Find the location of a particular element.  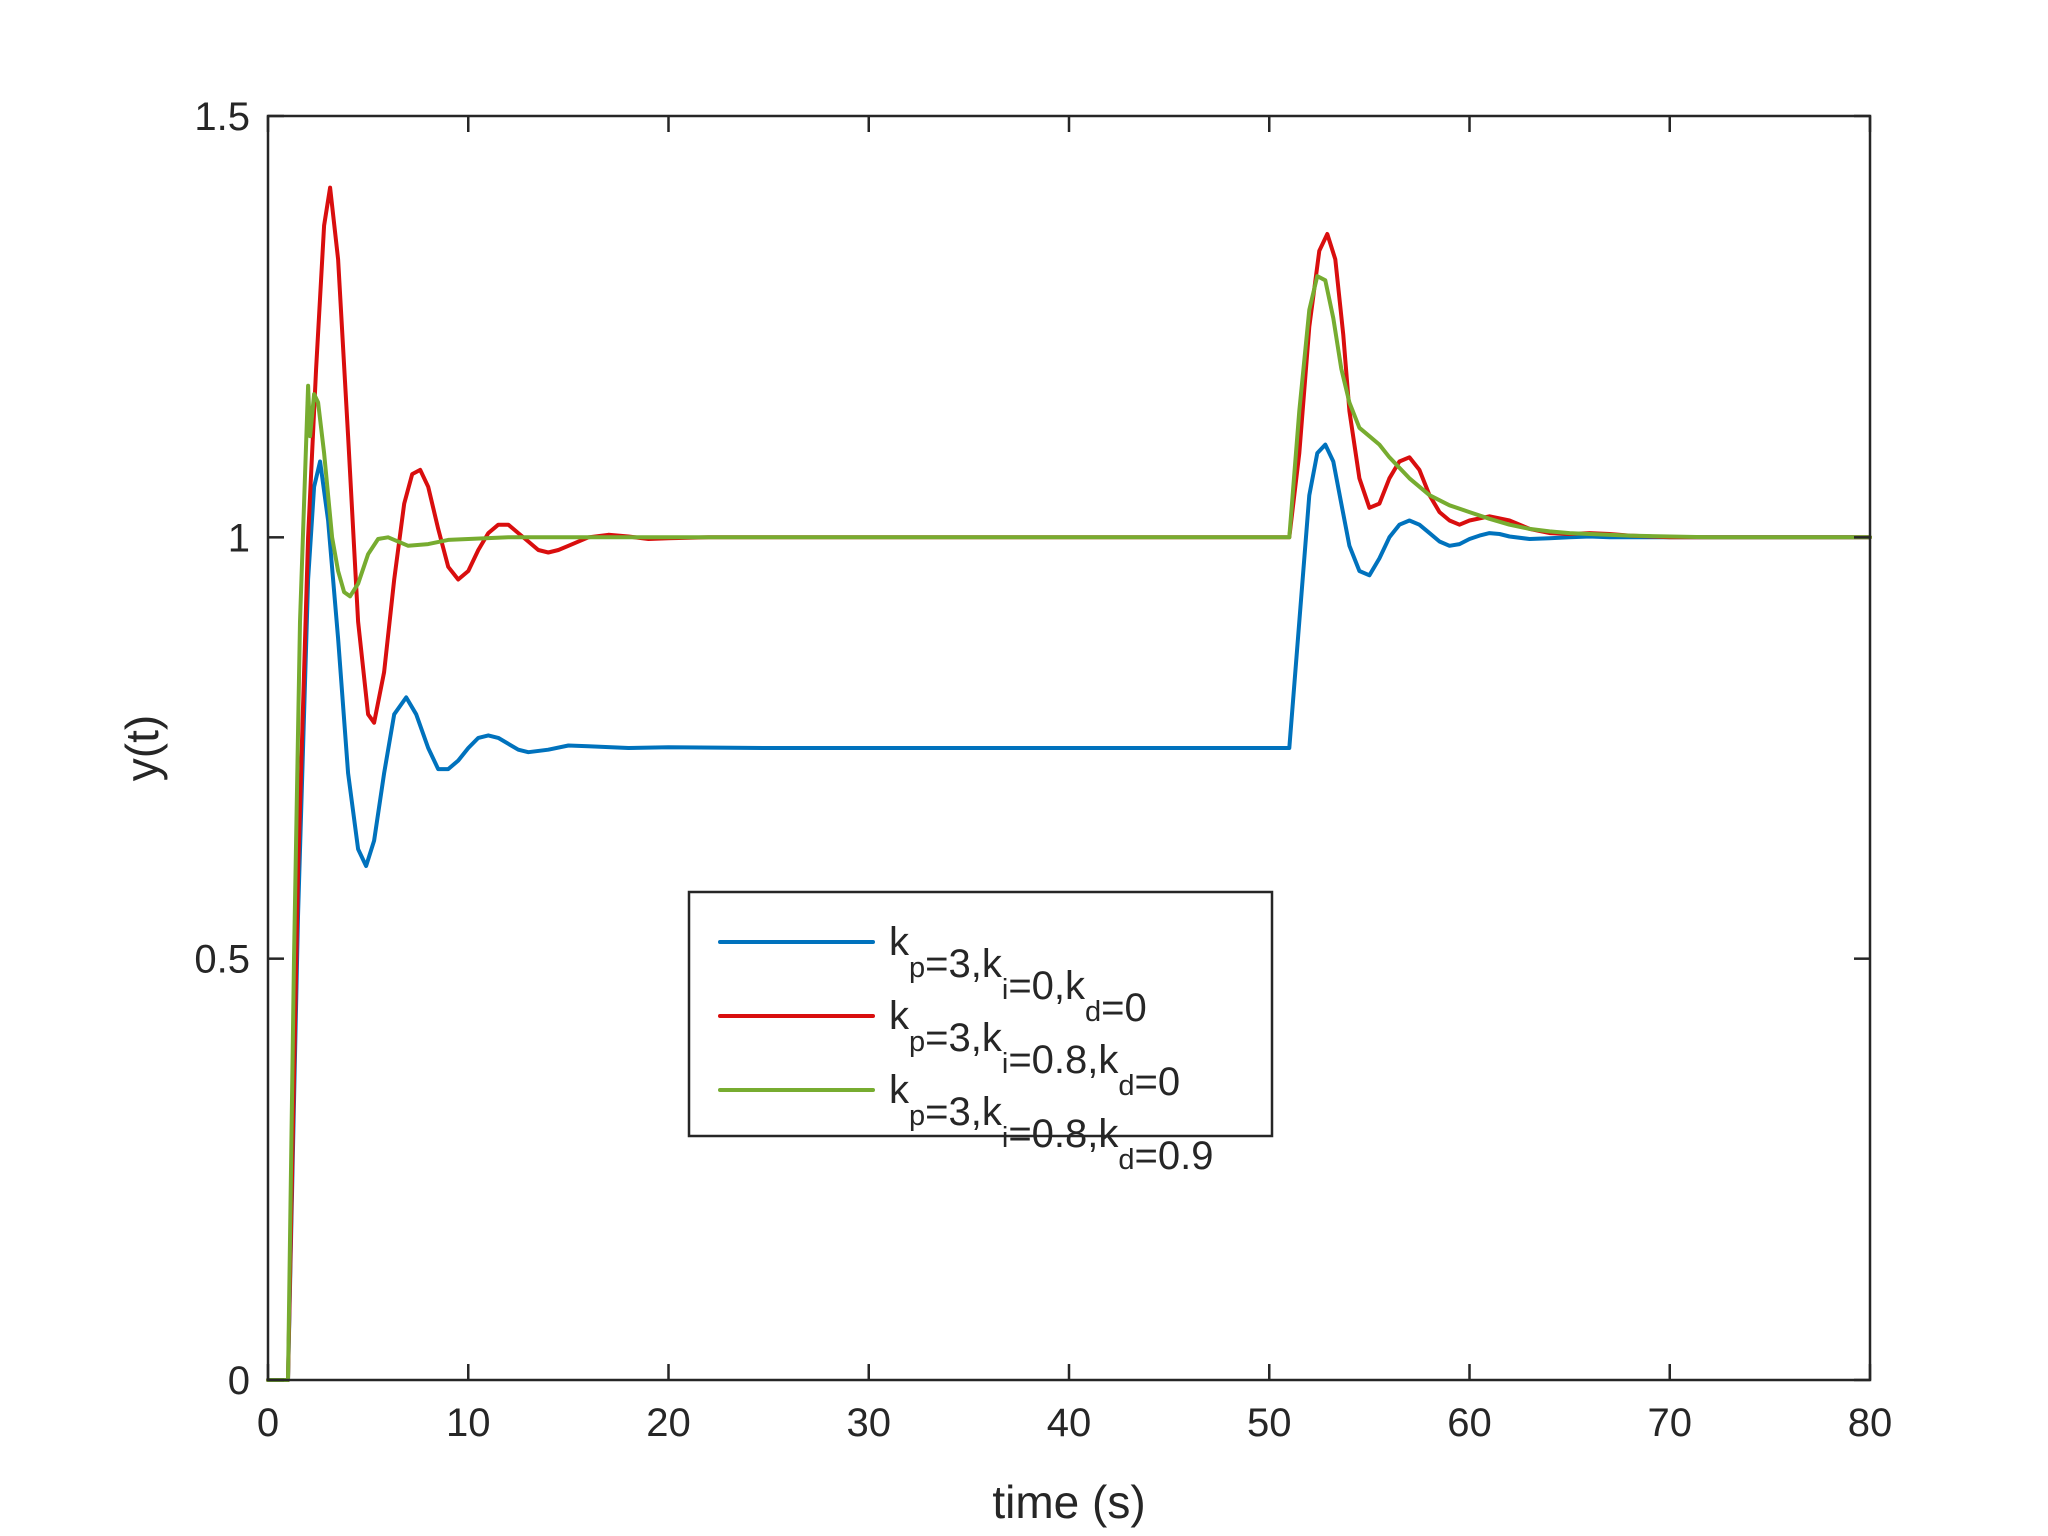

x-tick-label: 80 is located at coordinates (1870, 1423).